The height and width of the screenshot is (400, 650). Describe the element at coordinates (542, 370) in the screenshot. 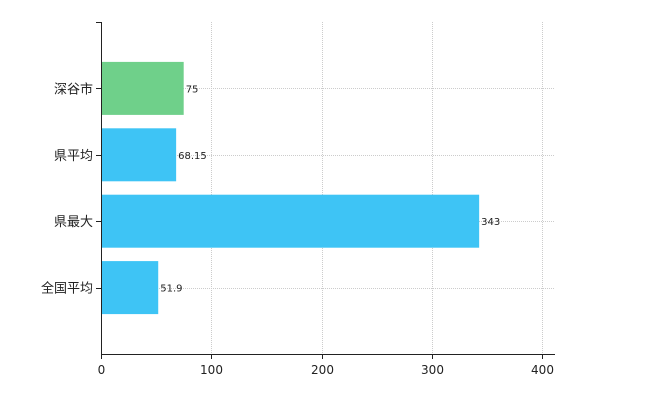

I see `x-tick-label: 400` at that location.